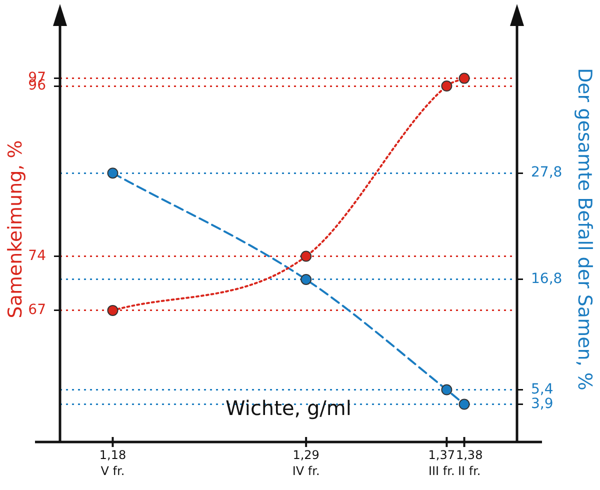 The height and width of the screenshot is (490, 600). I want to click on x-axis-title: Wichte, g/ml, so click(289, 408).